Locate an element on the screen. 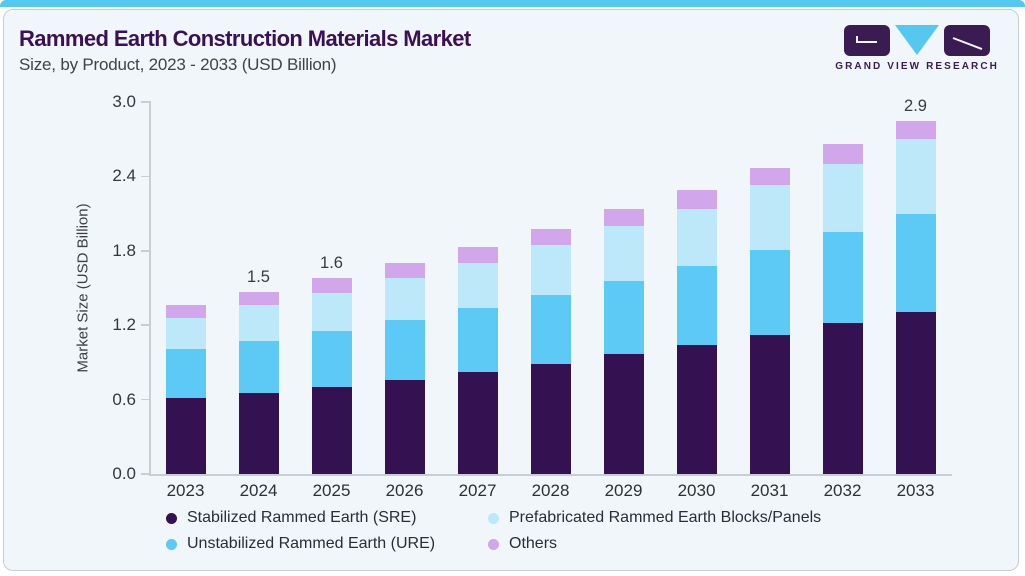 This screenshot has width=1025, height=576. bar-group-2028 is located at coordinates (550, 288).